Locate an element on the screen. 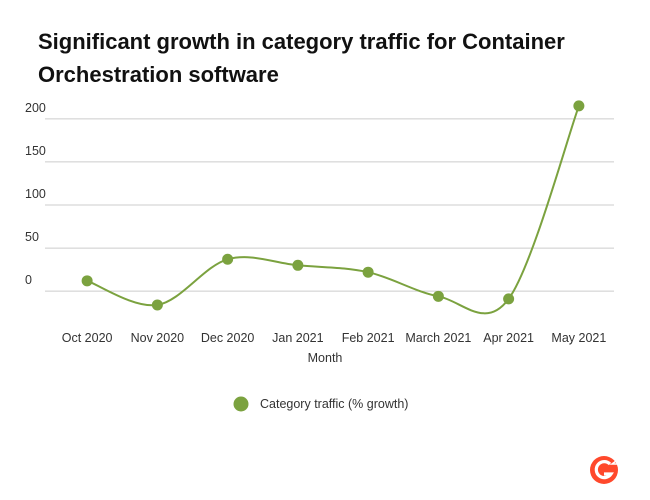 This screenshot has width=650, height=500. x-tick-label: Nov 2020 is located at coordinates (158, 338).